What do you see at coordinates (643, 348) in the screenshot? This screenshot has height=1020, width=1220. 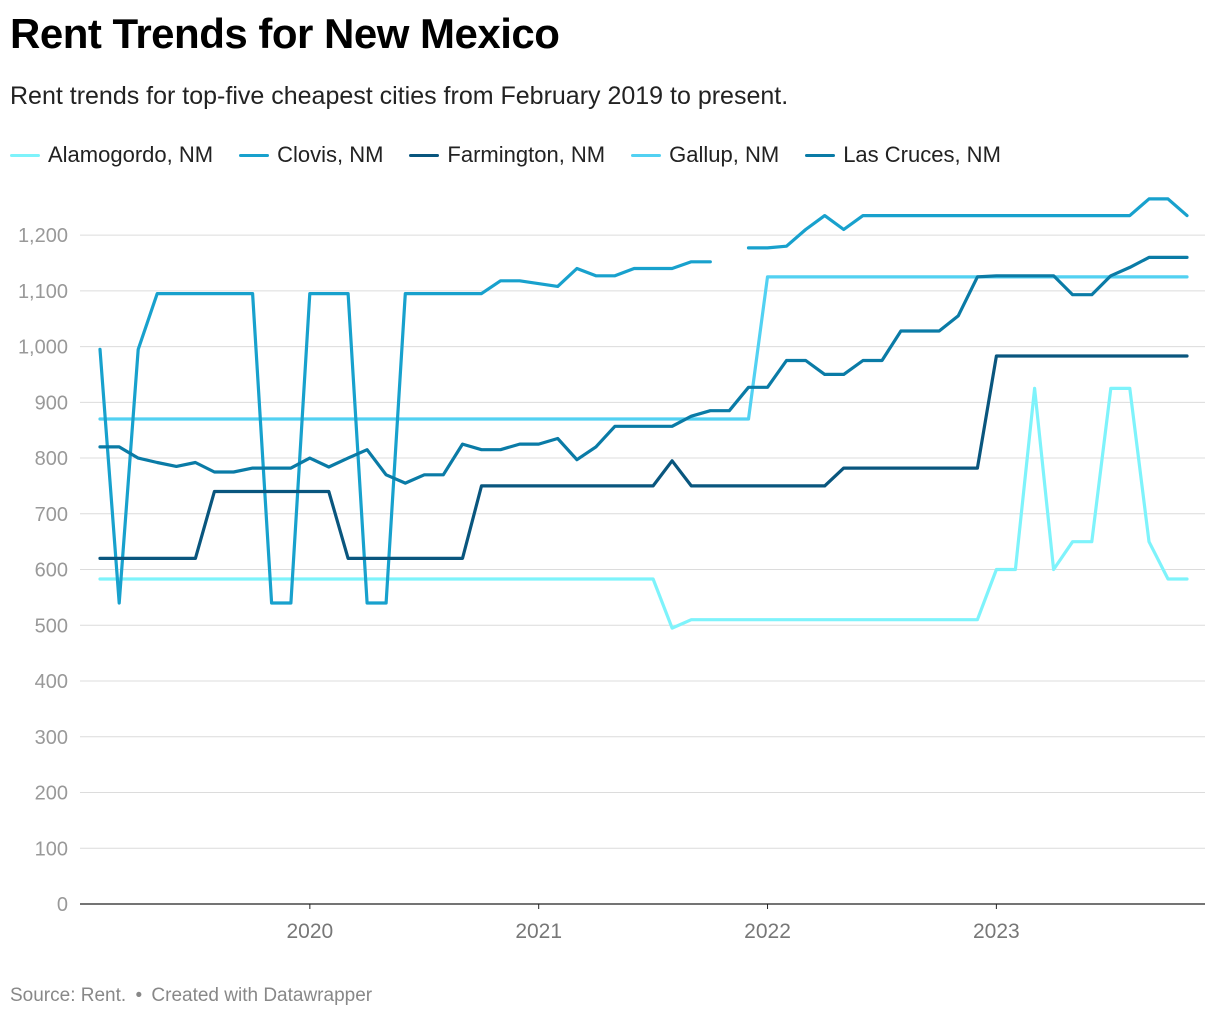 I see `series-line-gallup` at bounding box center [643, 348].